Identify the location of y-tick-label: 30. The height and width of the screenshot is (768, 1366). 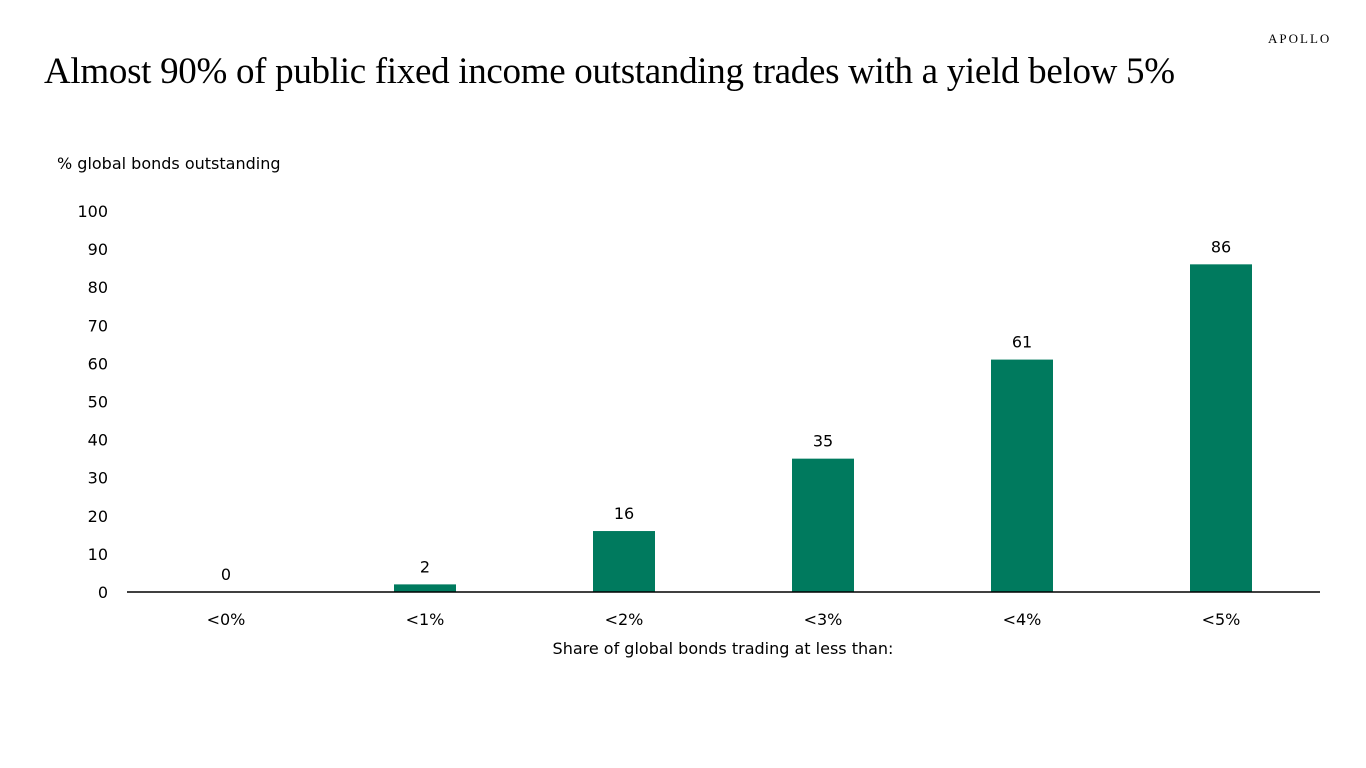
(98, 478).